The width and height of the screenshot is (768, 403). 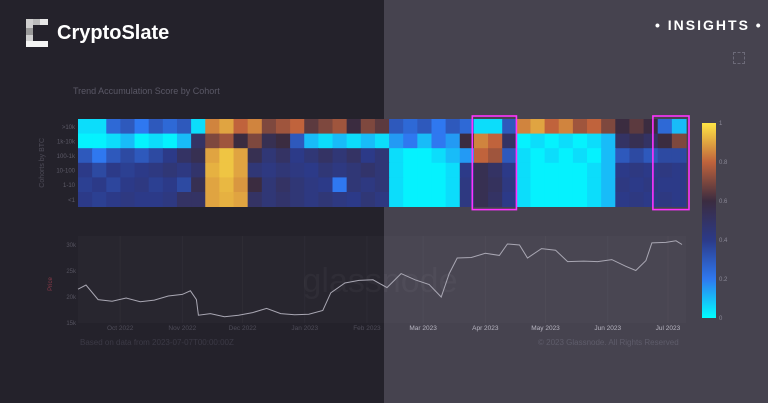 What do you see at coordinates (69, 128) in the screenshot?
I see `row-label-0: >10k` at bounding box center [69, 128].